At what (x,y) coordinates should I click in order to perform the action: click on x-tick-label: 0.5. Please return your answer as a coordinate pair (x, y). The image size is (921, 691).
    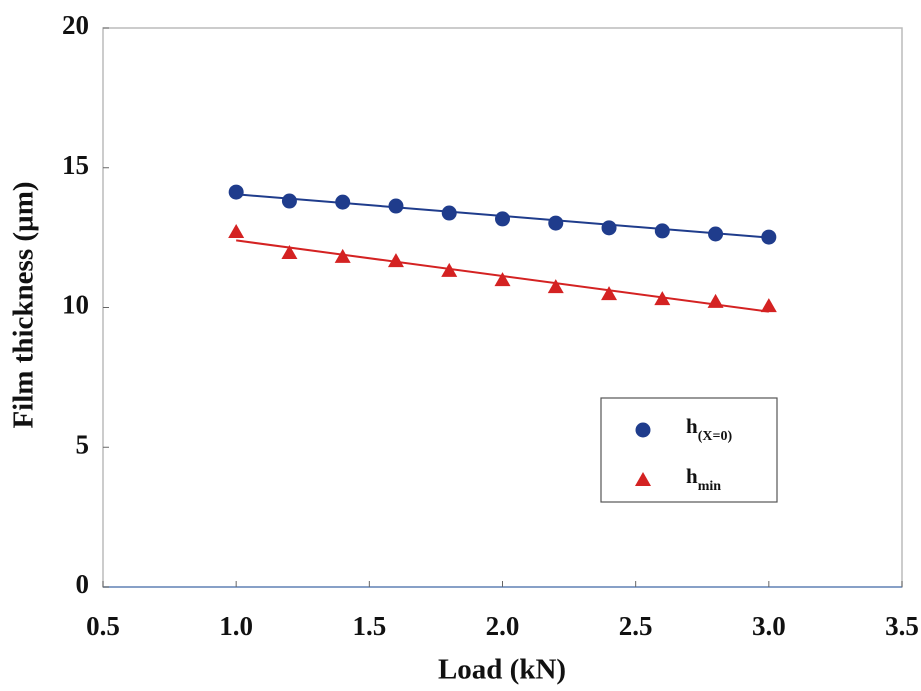
    Looking at the image, I should click on (103, 626).